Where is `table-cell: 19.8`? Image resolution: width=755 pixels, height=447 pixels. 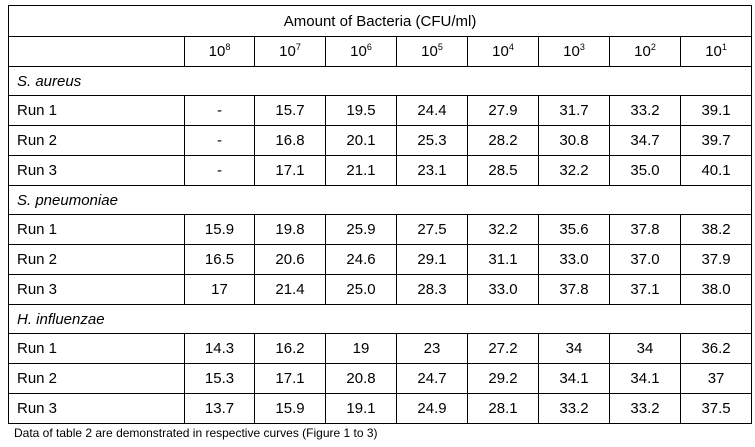 table-cell: 19.8 is located at coordinates (290, 229).